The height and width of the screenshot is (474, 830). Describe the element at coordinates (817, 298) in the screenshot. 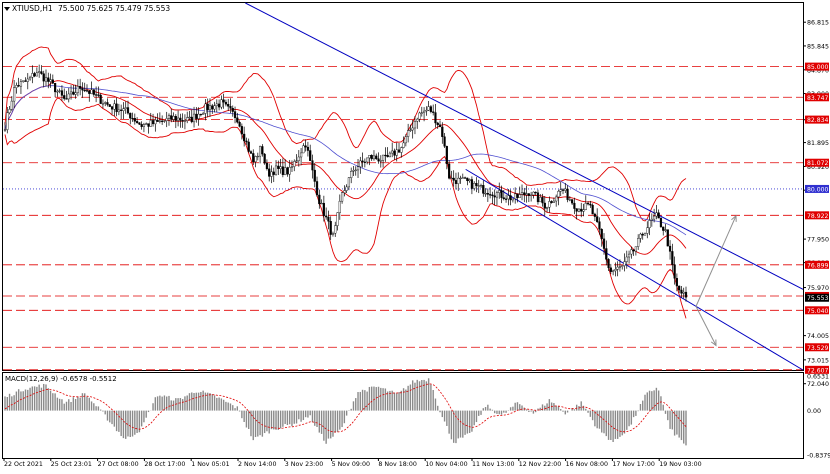

I see `current-price-label: 75.553` at that location.